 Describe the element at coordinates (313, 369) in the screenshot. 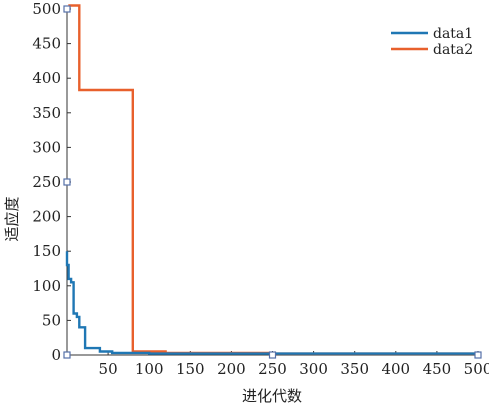

I see `x-tick-label: 300` at that location.